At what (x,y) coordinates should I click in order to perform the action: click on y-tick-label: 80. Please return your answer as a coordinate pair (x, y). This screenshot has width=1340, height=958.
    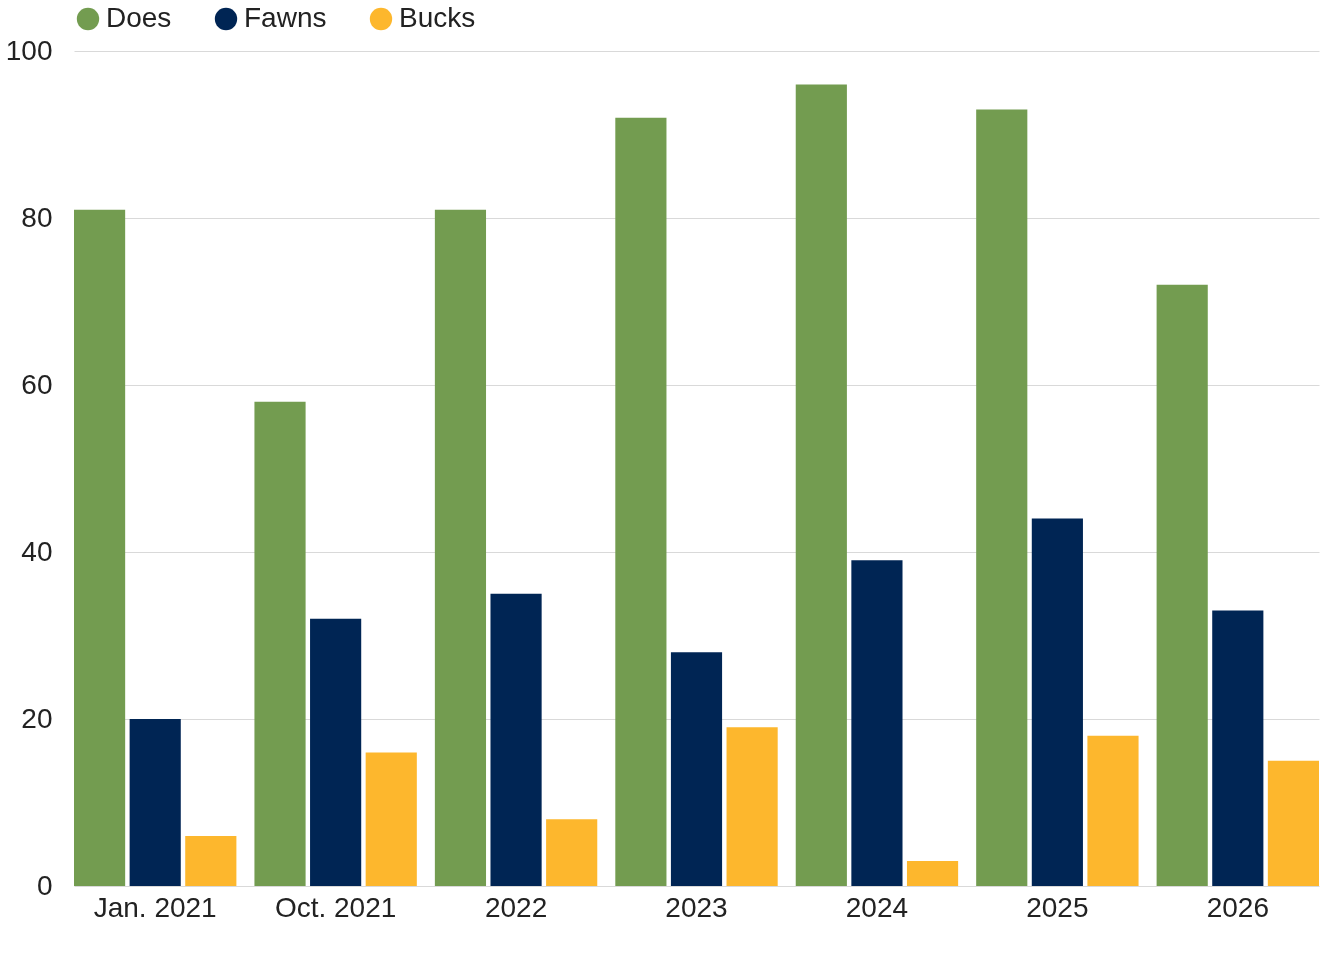
    Looking at the image, I should click on (37, 217).